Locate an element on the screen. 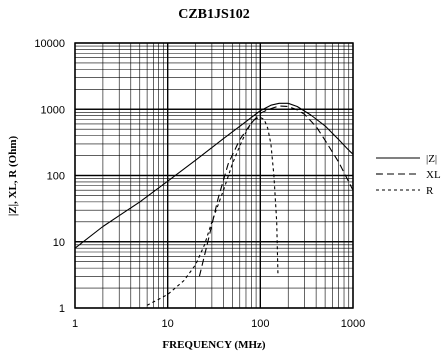  legend-label: R is located at coordinates (430, 191).